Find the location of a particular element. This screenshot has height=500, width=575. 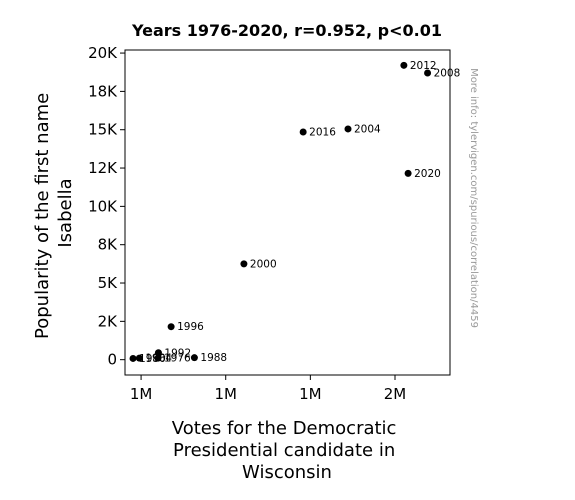

data-point-1996 is located at coordinates (171, 327).